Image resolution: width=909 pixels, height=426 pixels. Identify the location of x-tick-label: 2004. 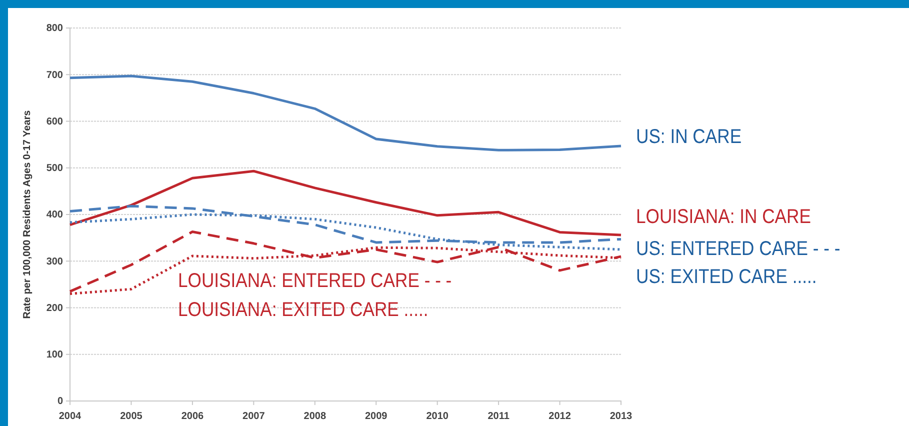
(70, 416).